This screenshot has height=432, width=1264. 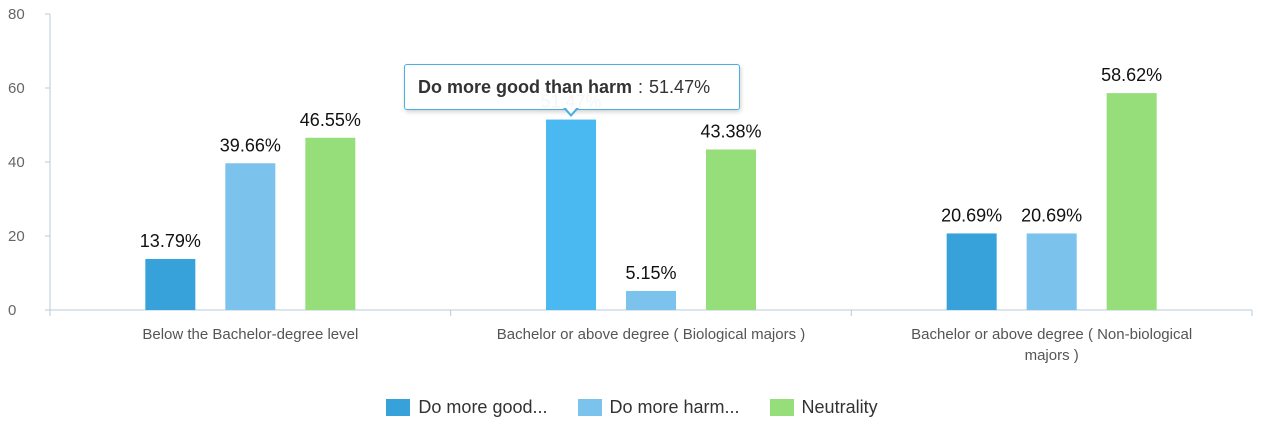 I want to click on y-tick-label: 60, so click(x=16, y=88).